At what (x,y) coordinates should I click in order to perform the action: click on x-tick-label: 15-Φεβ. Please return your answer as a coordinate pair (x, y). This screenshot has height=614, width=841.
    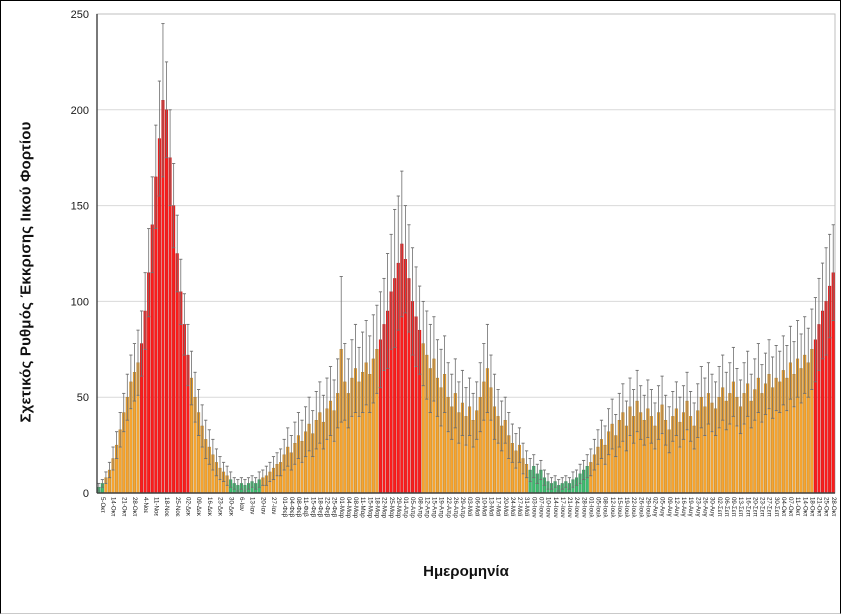
    Looking at the image, I should click on (312, 507).